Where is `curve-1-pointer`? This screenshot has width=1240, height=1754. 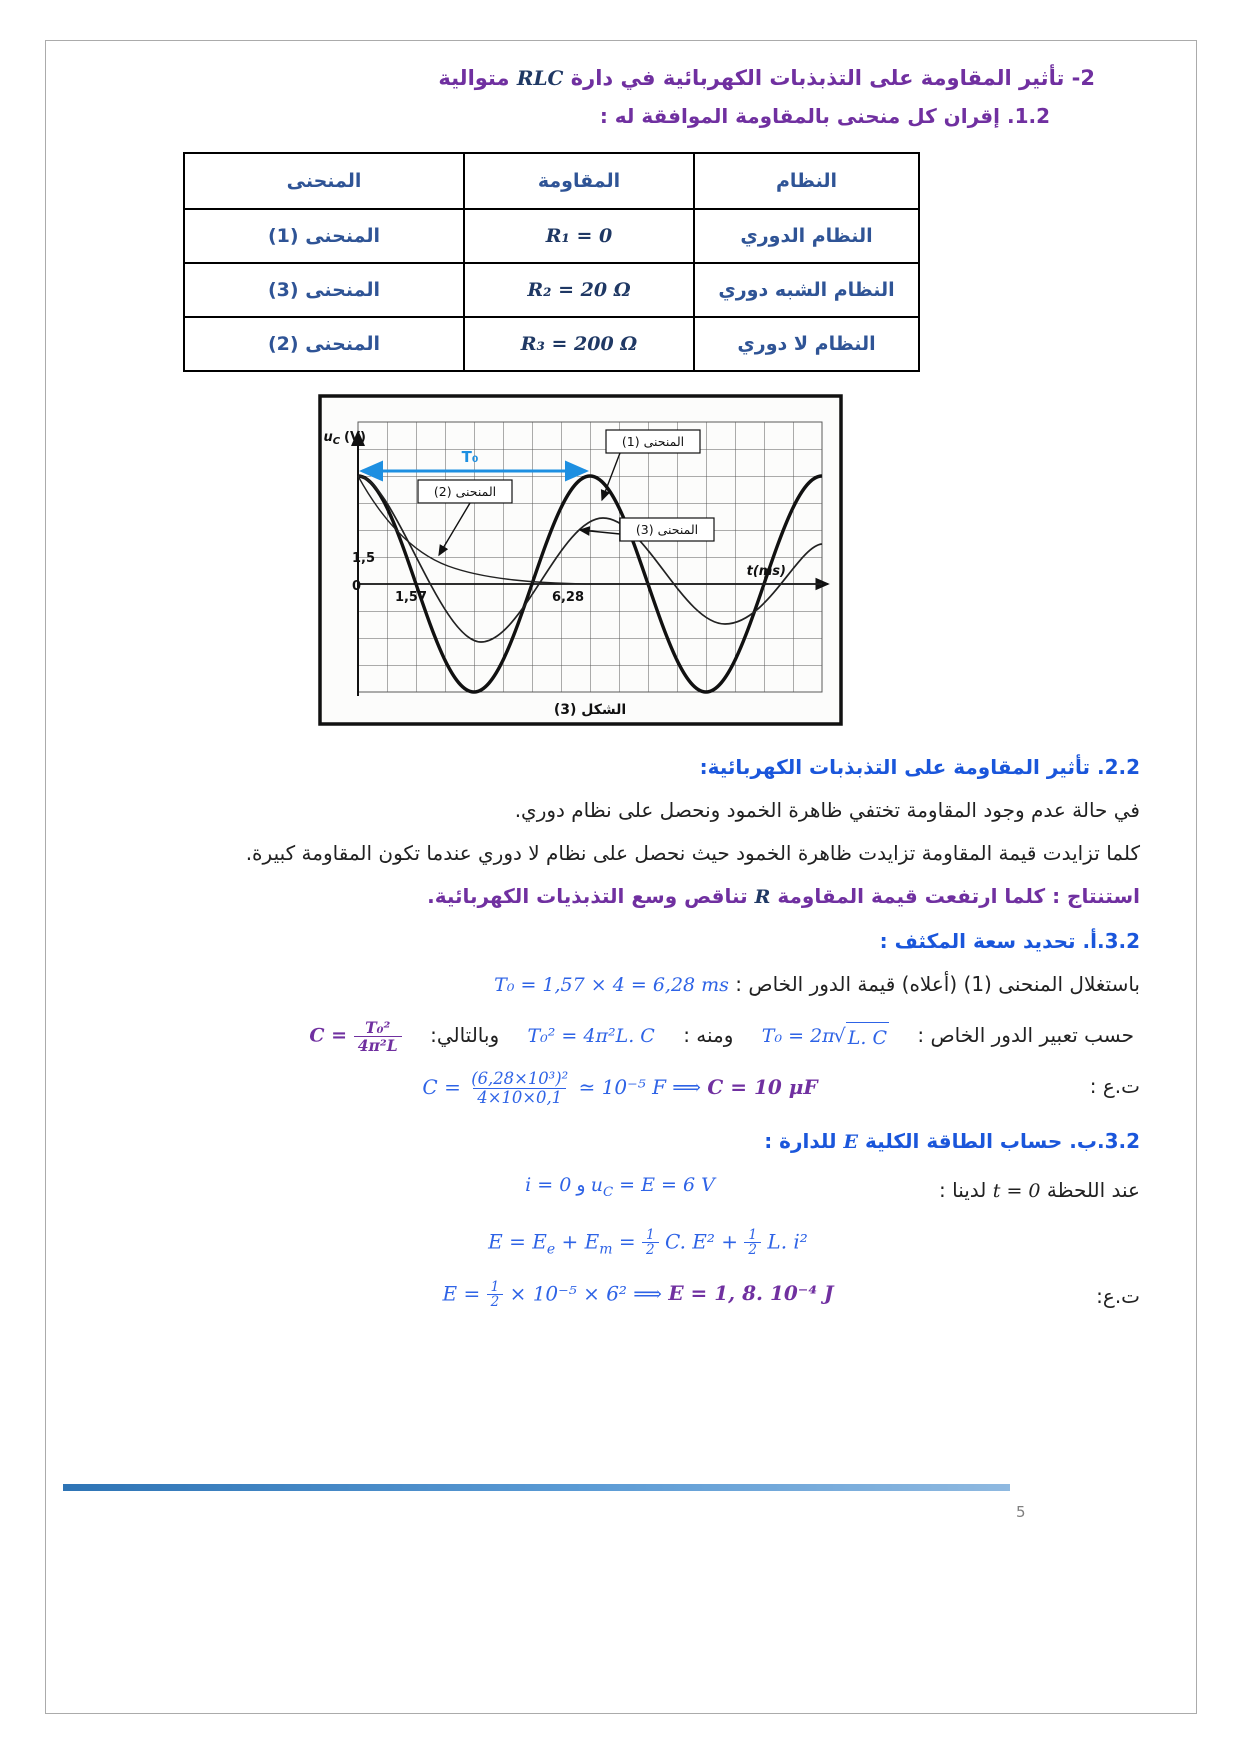 curve-1-pointer is located at coordinates (610, 477).